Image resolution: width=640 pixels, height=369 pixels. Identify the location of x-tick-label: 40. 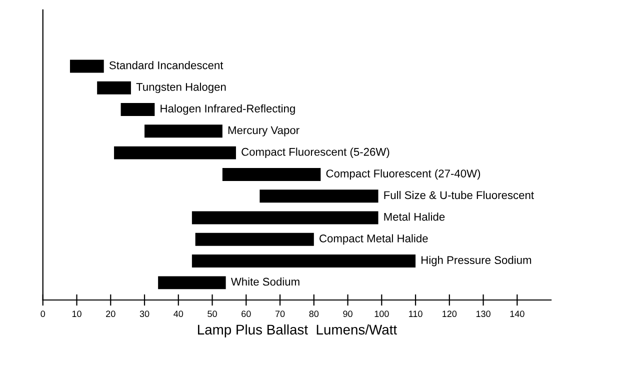
(179, 314).